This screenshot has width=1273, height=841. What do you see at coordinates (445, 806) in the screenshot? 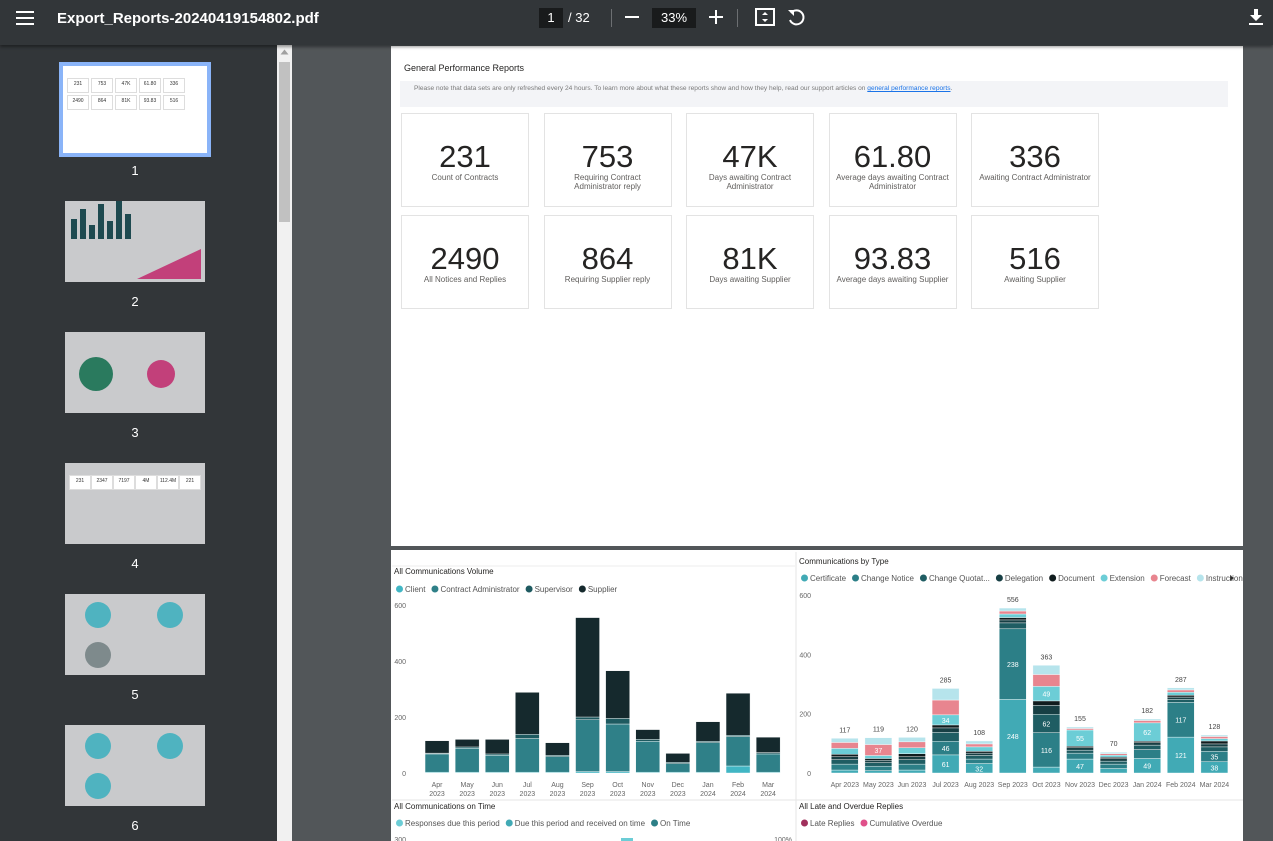
I see `chart-title: All Communications on Time` at bounding box center [445, 806].